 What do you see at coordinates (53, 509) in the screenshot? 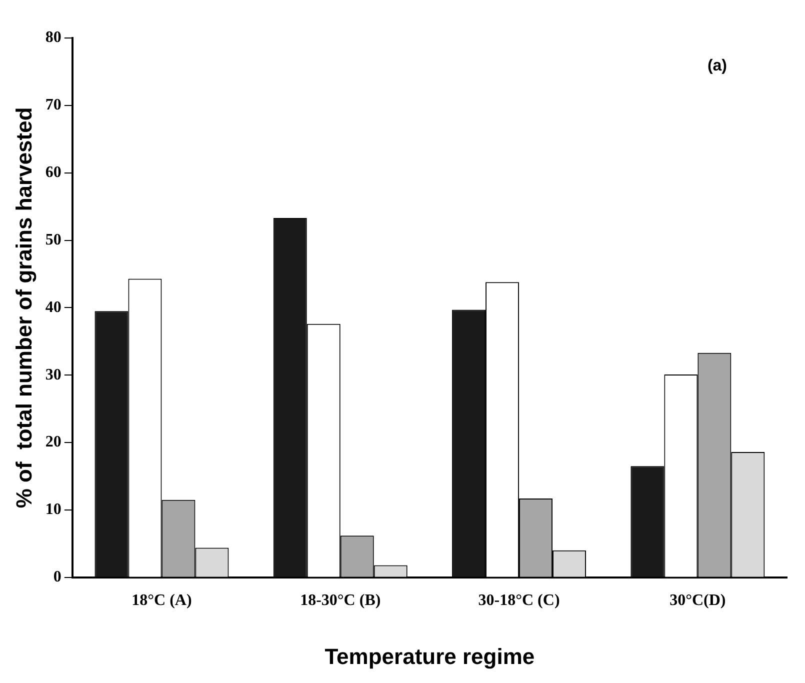
I see `y-tick-label: 10` at bounding box center [53, 509].